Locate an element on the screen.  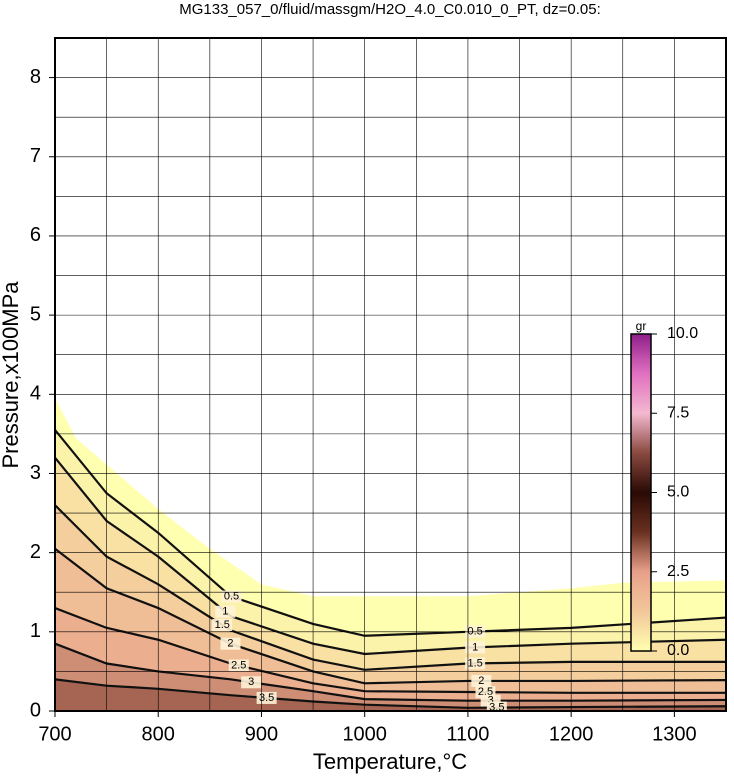
y-axis-label: Pressure,x100MPa is located at coordinates (11, 375).